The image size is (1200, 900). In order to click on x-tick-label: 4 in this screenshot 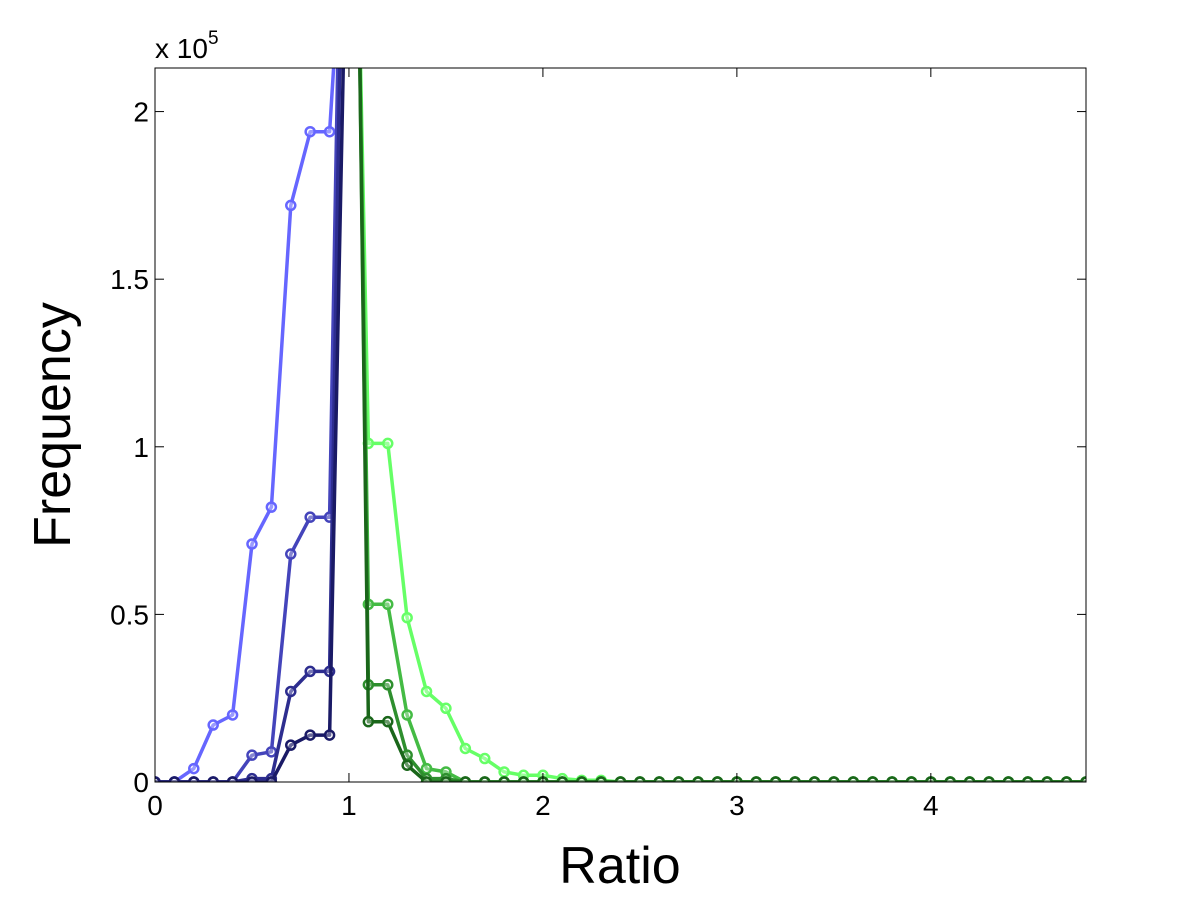, I will do `click(931, 805)`.